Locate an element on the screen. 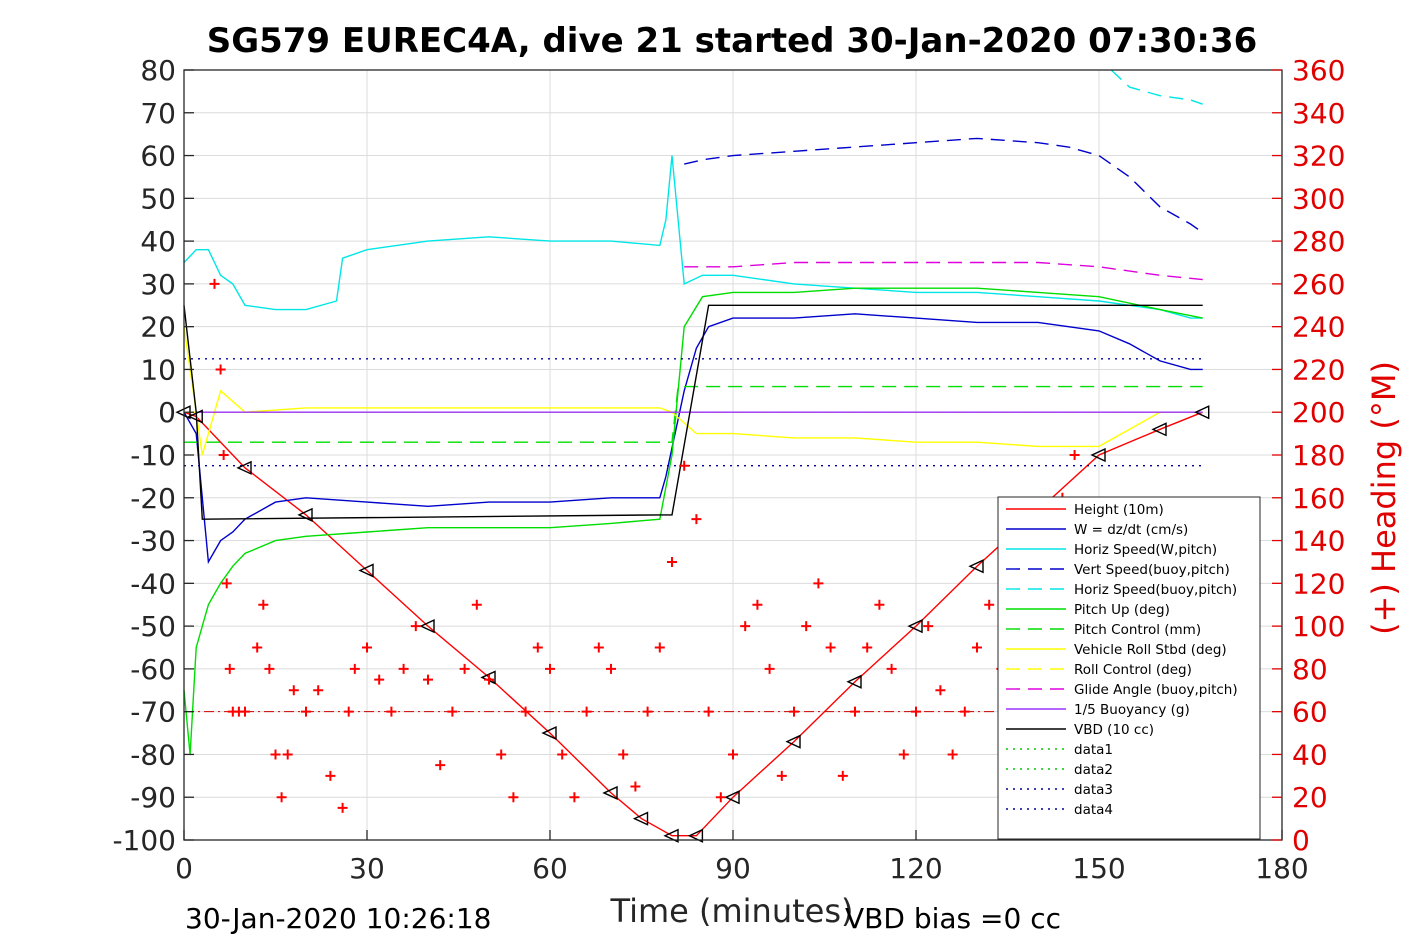 This screenshot has width=1417, height=945. right-tick-label: 160 is located at coordinates (1318, 498).